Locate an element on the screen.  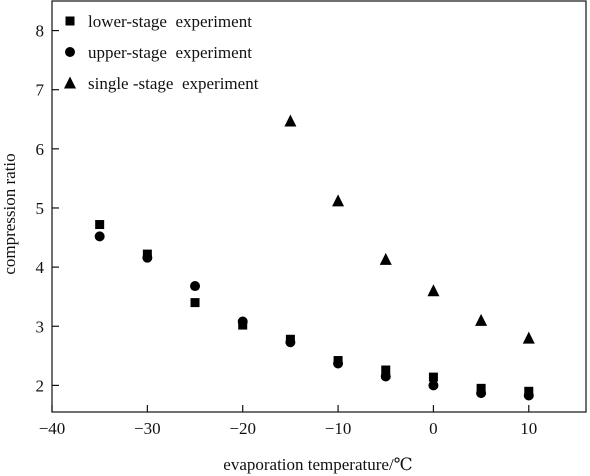
y-axis-label: compression ratio is located at coordinates (9, 213).